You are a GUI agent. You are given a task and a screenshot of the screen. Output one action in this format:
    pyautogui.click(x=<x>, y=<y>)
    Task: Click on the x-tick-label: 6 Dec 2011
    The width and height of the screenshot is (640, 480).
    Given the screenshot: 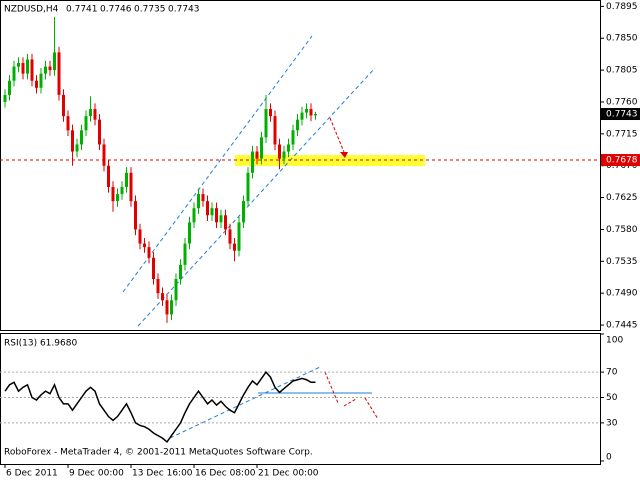 What is the action you would take?
    pyautogui.click(x=32, y=474)
    